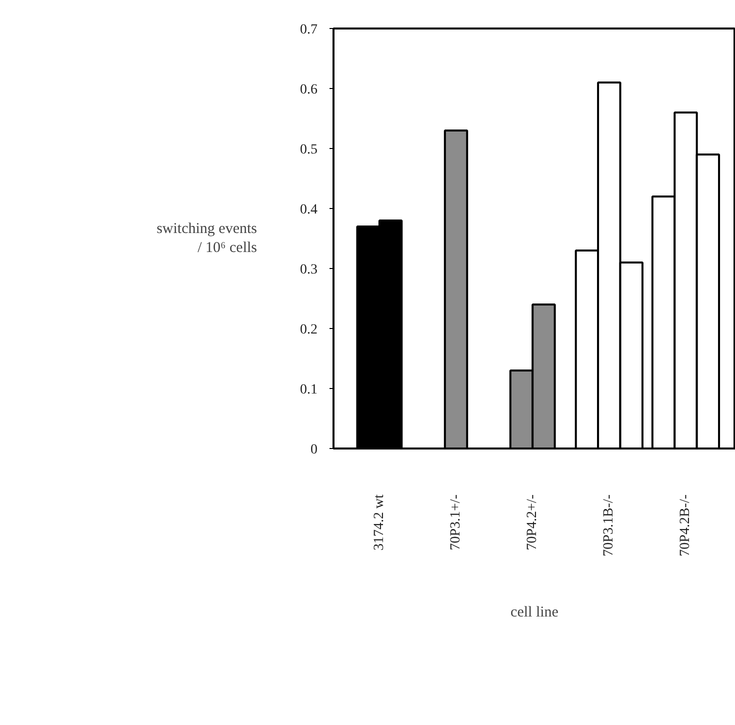 Image resolution: width=735 pixels, height=725 pixels. I want to click on x-tick-label: 70P3.1+/-, so click(456, 522).